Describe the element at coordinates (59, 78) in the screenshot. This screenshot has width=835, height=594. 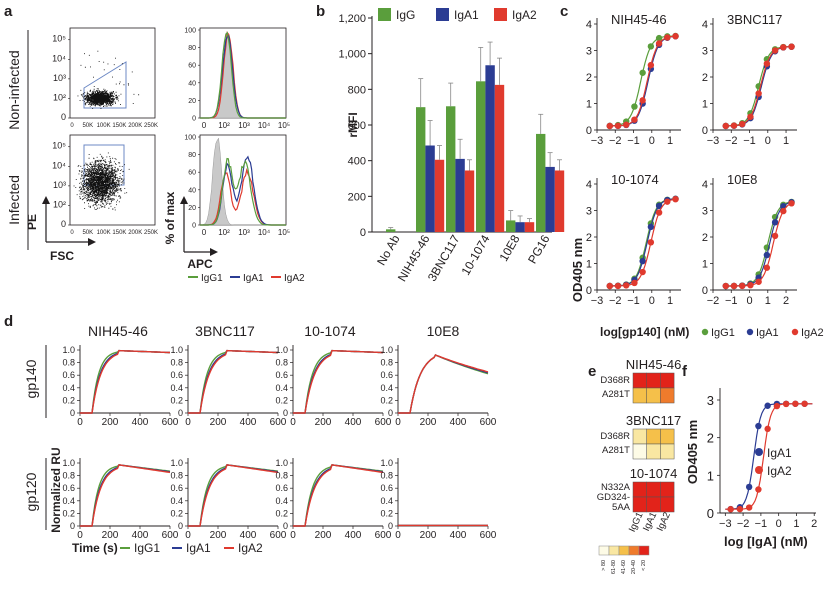
I see `scatter-y-tick: 10³` at that location.